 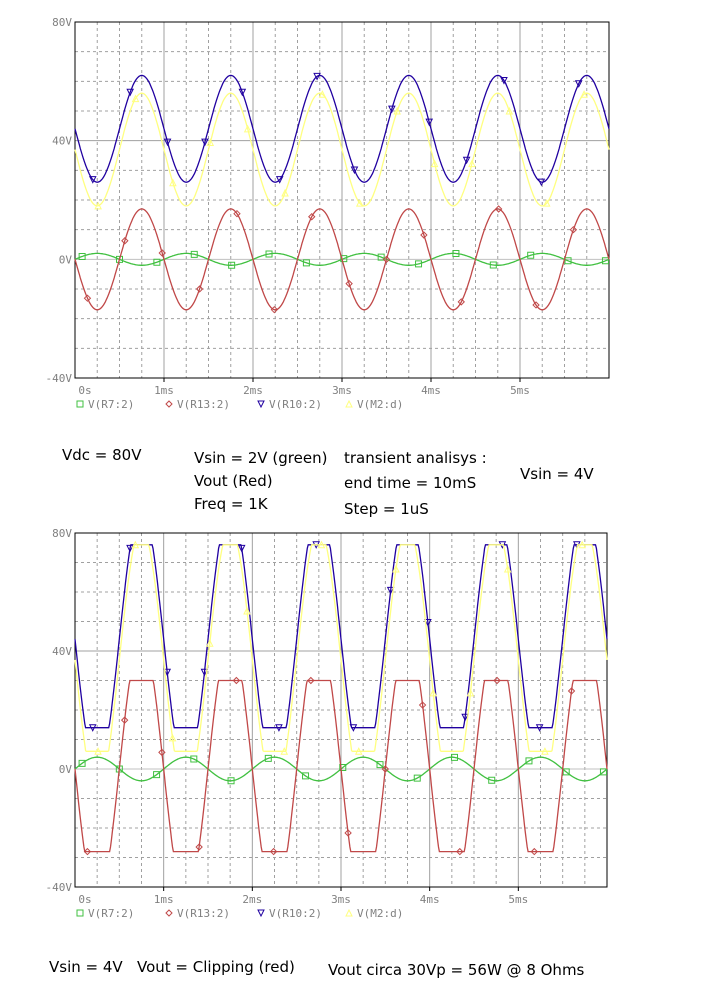 What do you see at coordinates (86, 967) in the screenshot?
I see `note-vsin-bottom: Vsin = 4V` at bounding box center [86, 967].